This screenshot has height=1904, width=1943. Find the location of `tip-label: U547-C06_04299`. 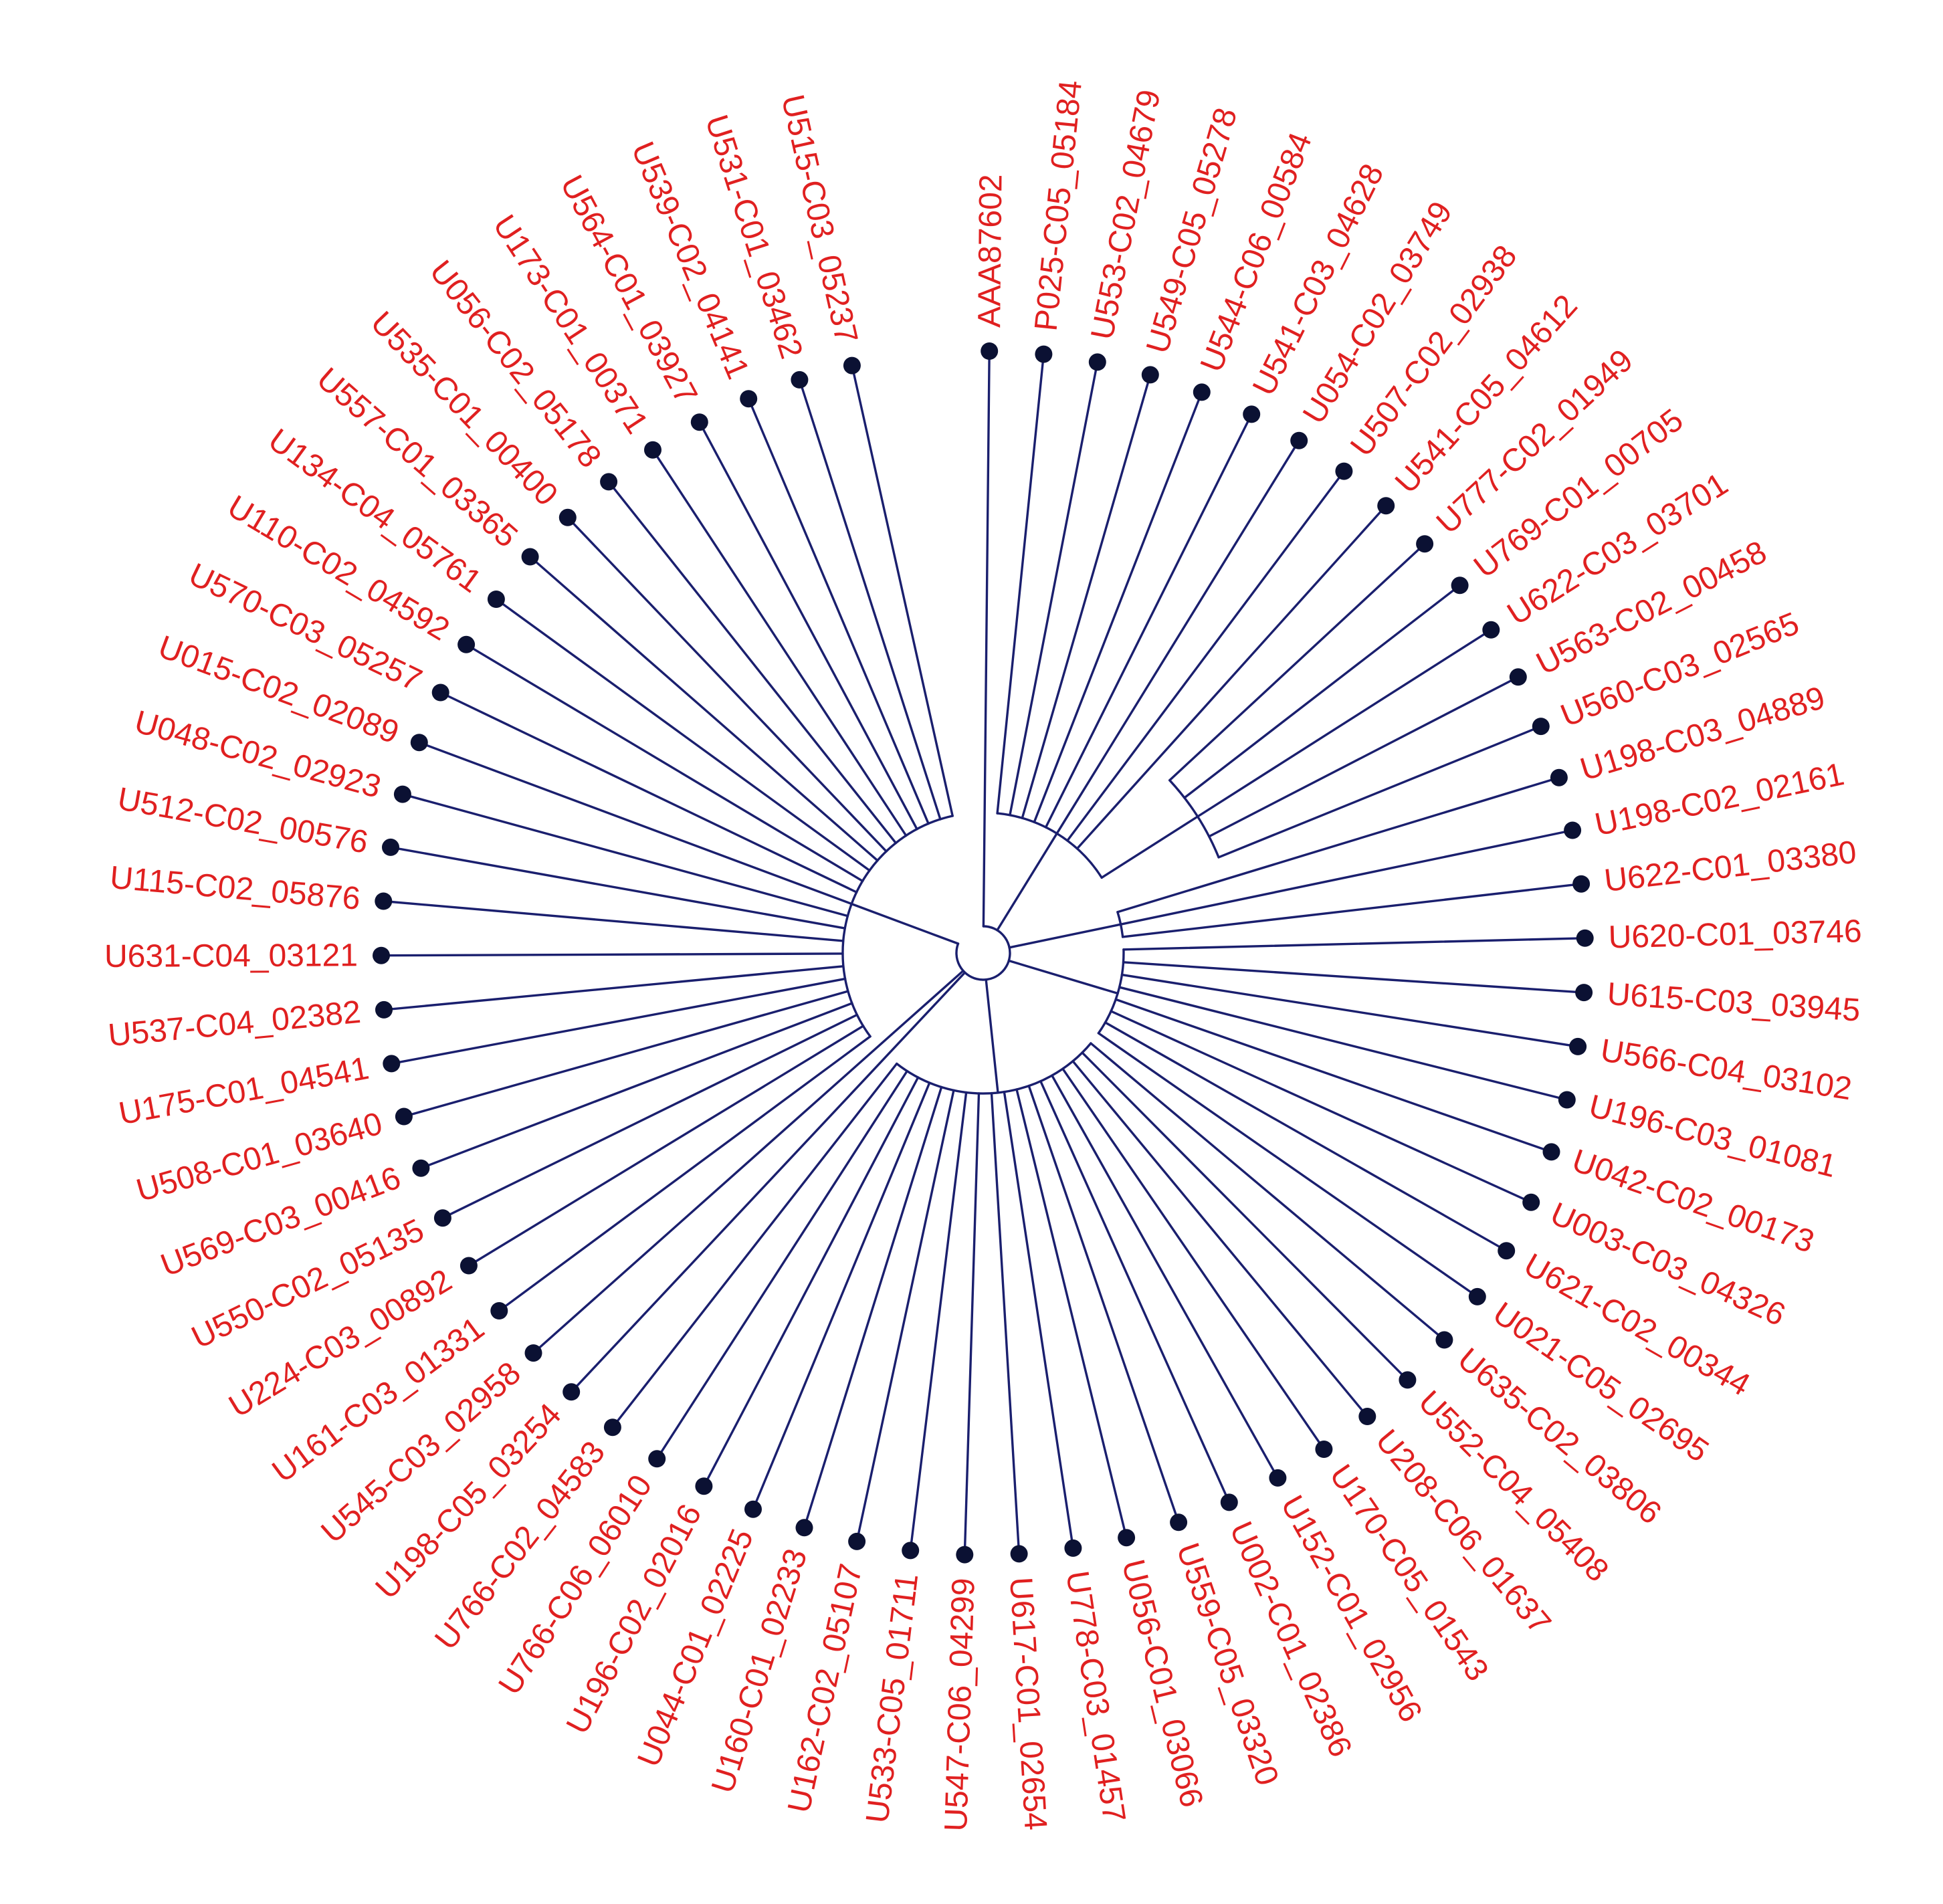

tip-label: U547-C06_04299 is located at coordinates (960, 1705).